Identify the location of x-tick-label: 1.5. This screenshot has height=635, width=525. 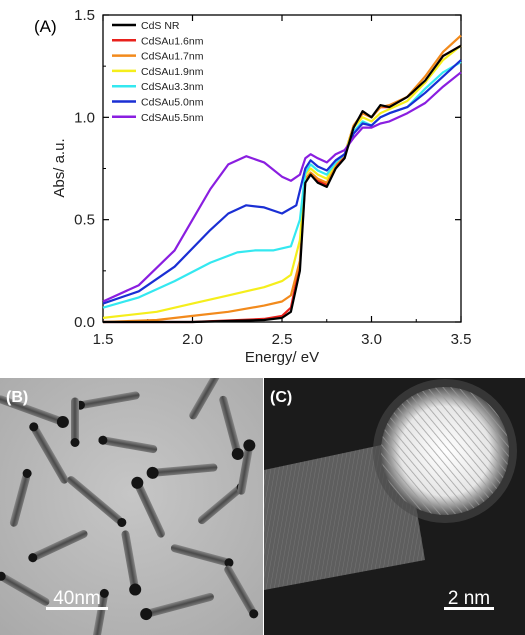
(103, 339).